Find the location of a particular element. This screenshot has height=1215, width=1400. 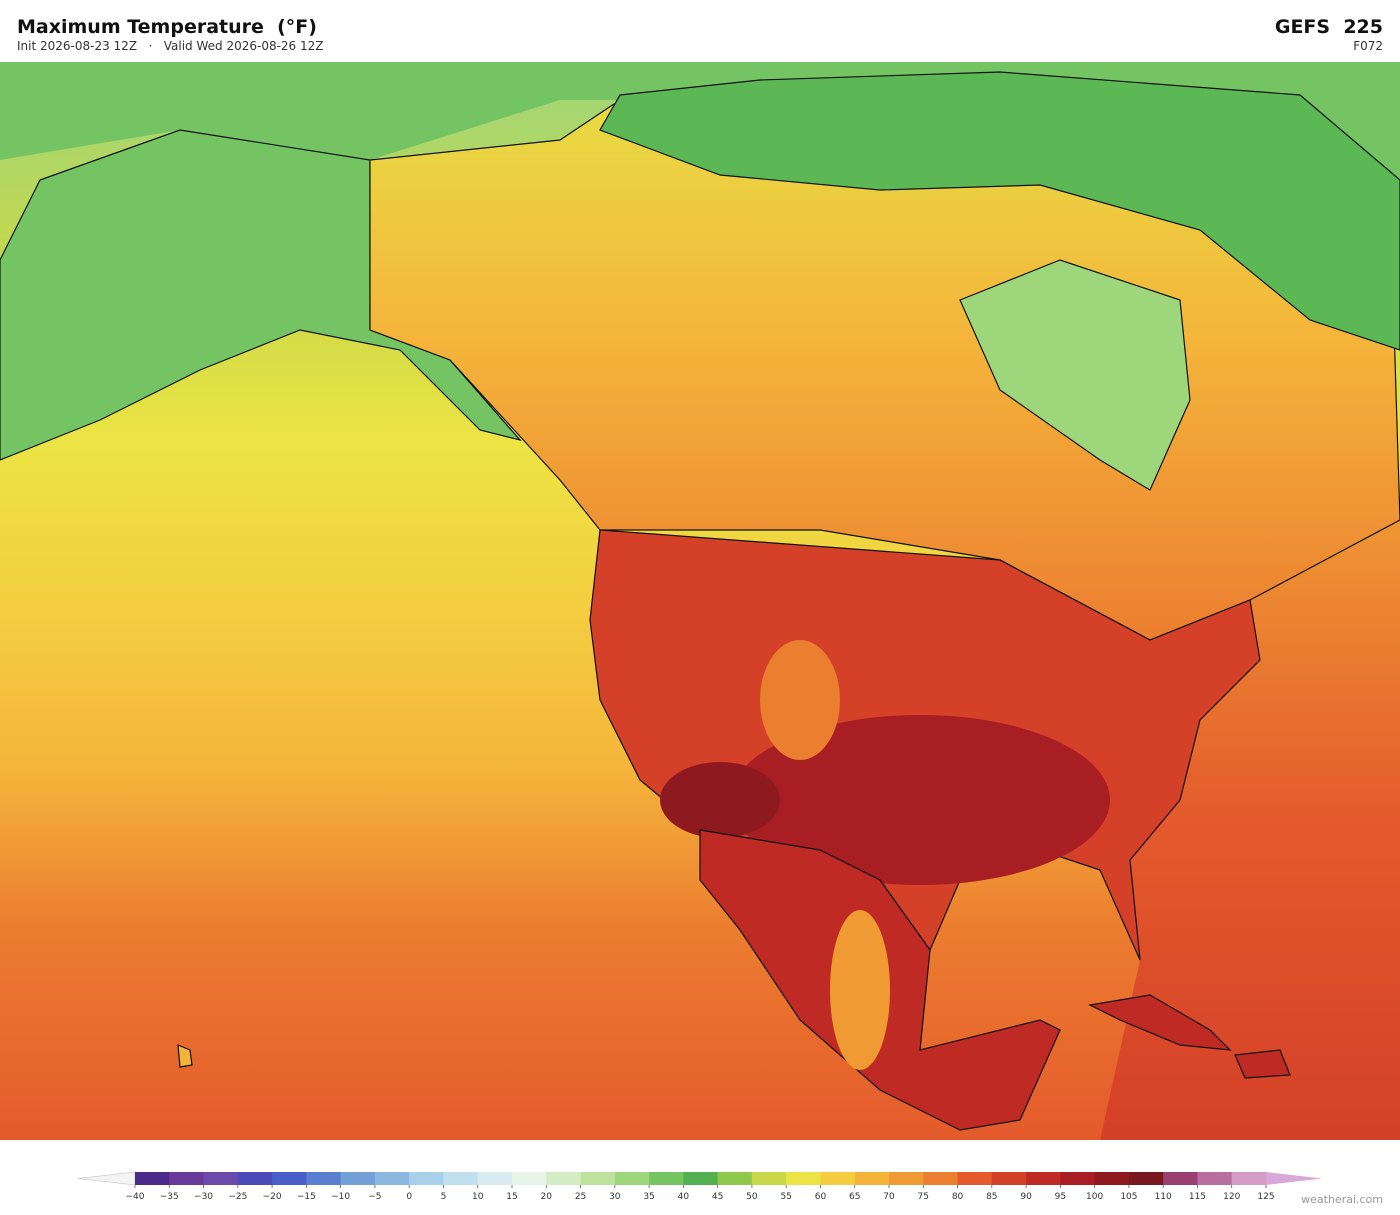

model-name: GEFS 225 is located at coordinates (1328, 27).